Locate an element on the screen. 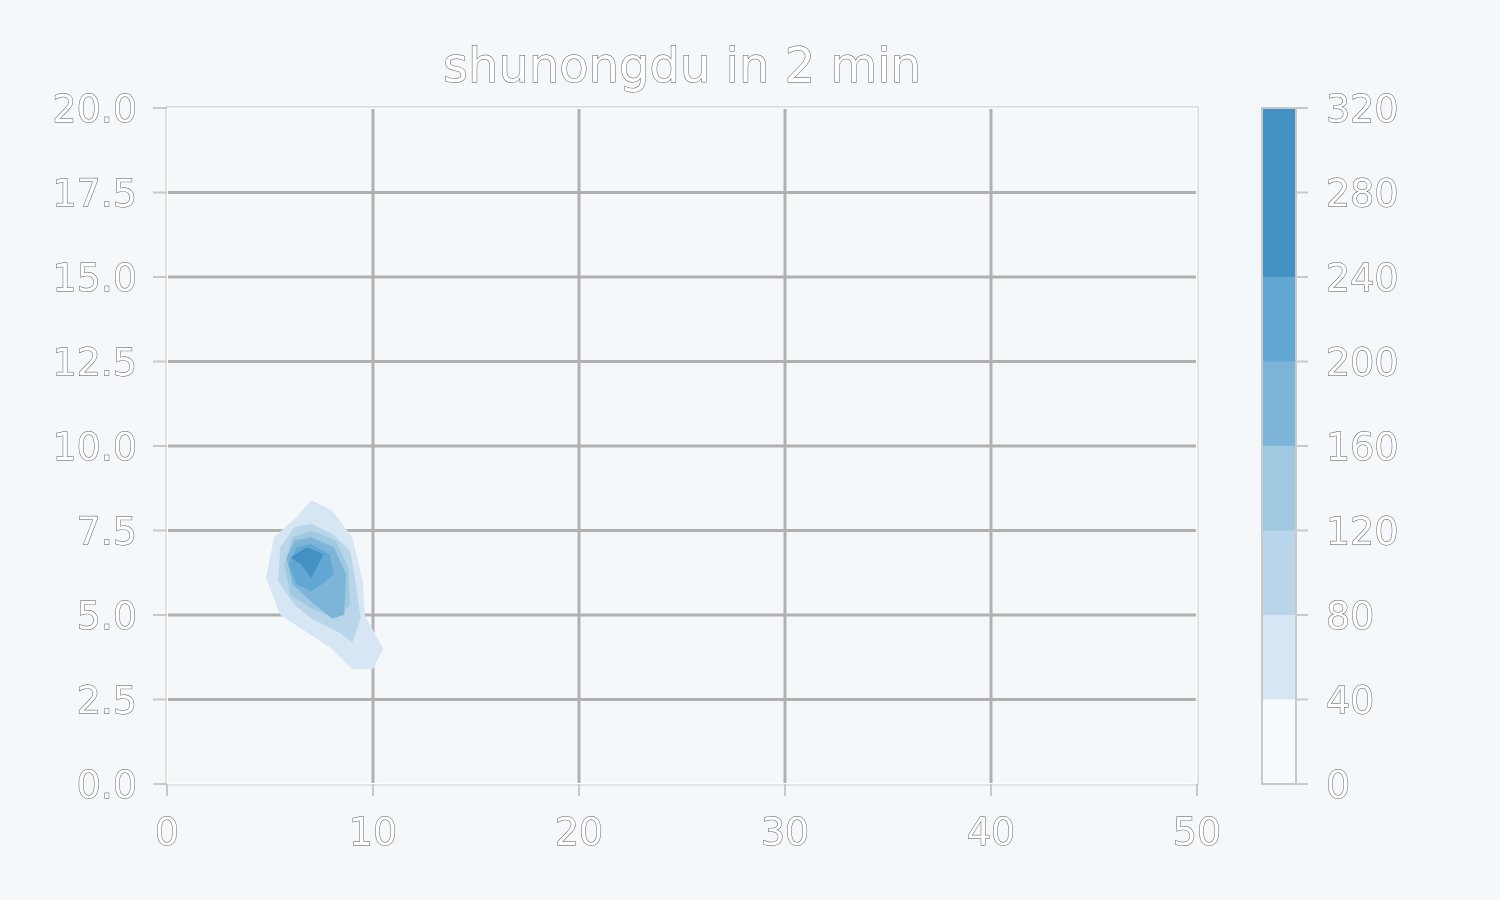 Image resolution: width=1500 pixels, height=900 pixels. y-tick-label: 5.0 is located at coordinates (107, 616).